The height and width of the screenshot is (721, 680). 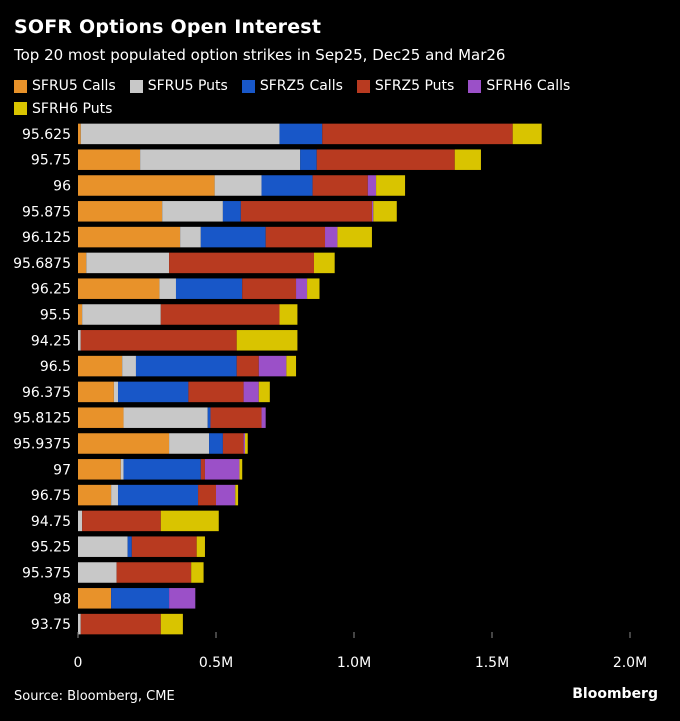 I want to click on category-label: 95.6875, so click(x=42, y=264).